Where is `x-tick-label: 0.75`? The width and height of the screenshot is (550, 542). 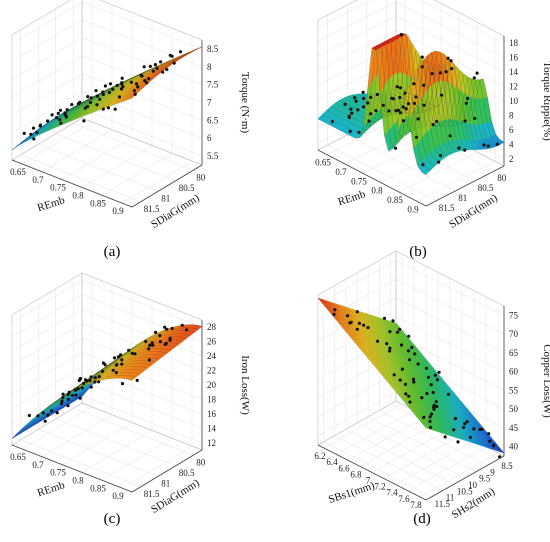
x-tick-label: 0.75 is located at coordinates (359, 181).